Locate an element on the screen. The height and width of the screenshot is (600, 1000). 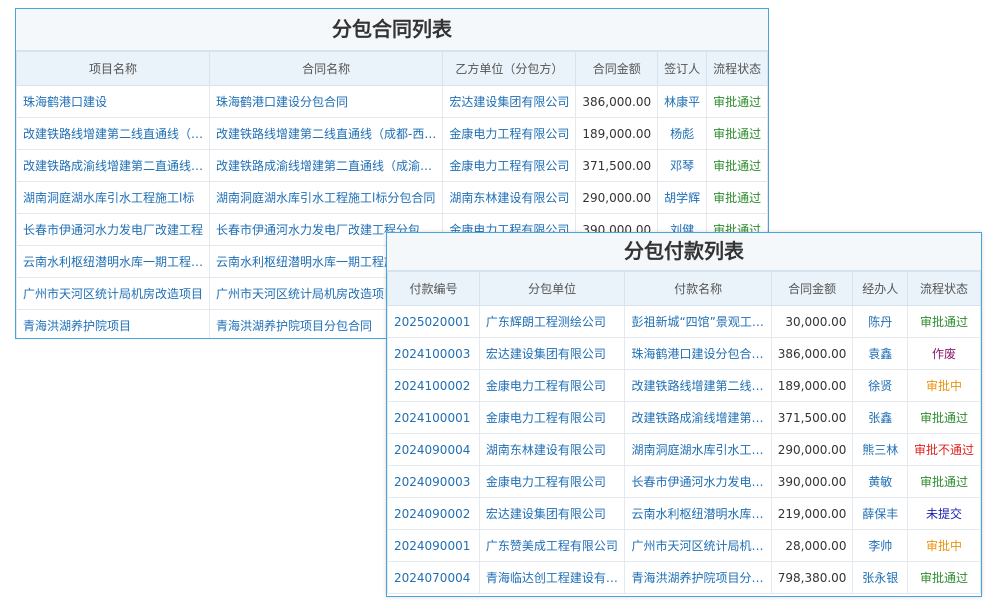
column-header: 付款编号 is located at coordinates (433, 288).